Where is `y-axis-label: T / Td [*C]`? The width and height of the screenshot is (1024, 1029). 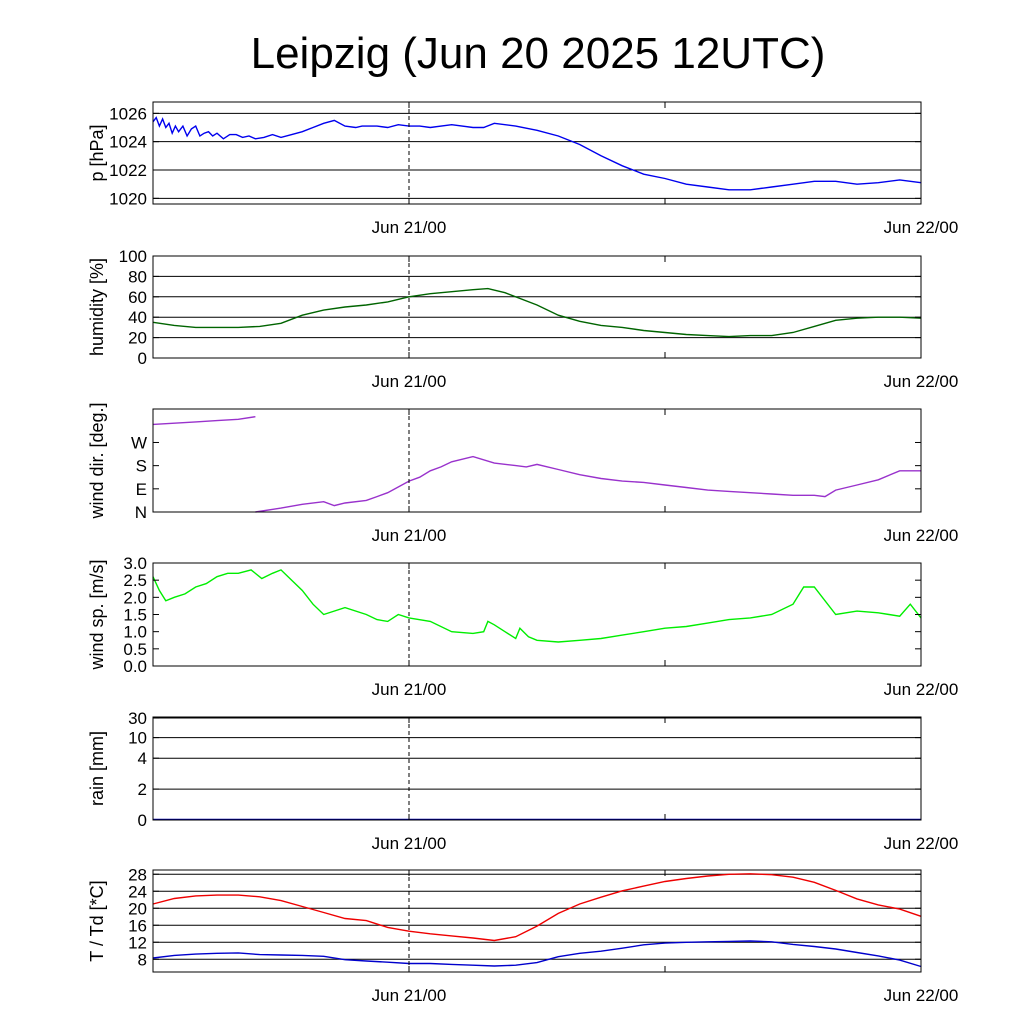
y-axis-label: T / Td [*C] is located at coordinates (97, 920).